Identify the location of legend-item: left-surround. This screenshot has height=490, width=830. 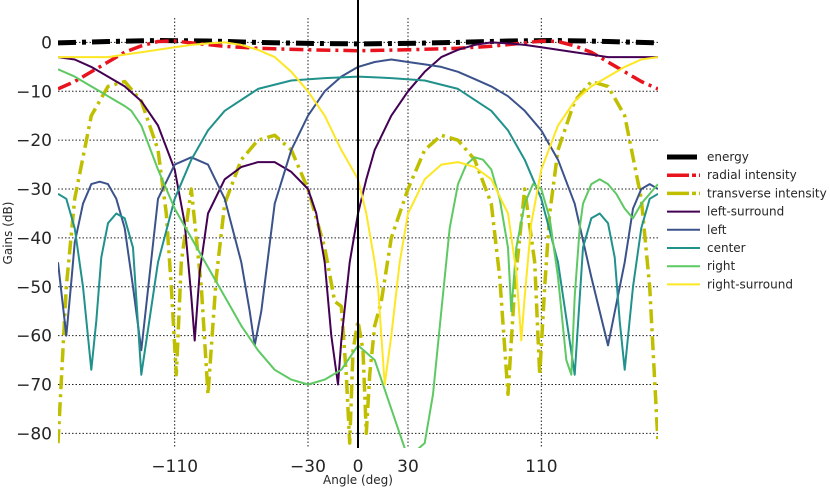
(725, 212).